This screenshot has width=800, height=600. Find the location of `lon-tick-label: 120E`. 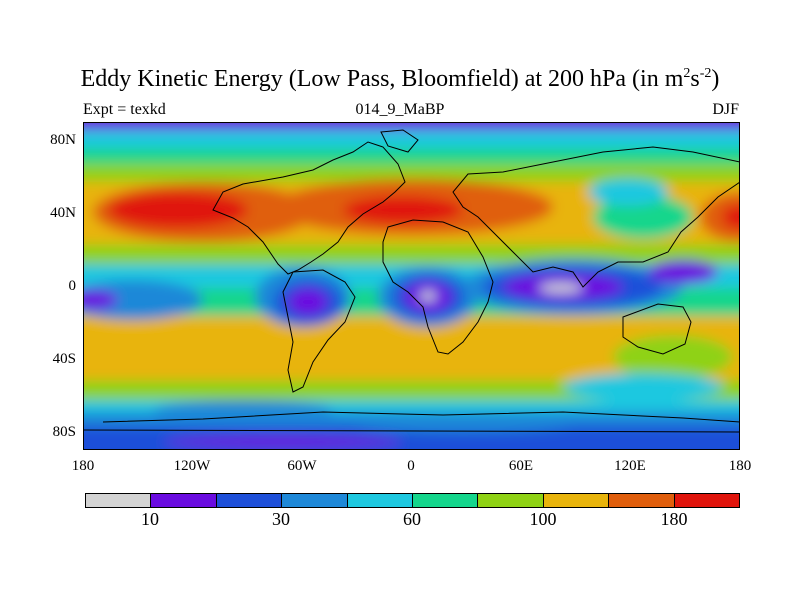

lon-tick-label: 120E is located at coordinates (630, 466).